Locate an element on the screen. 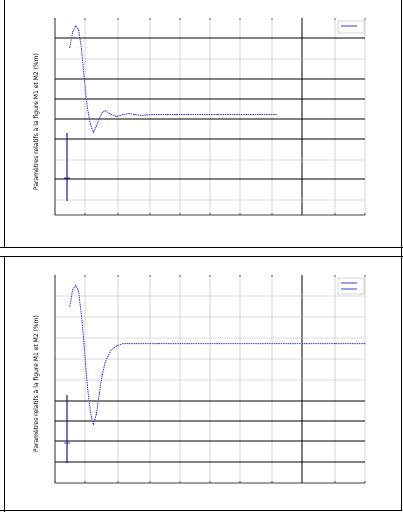 This screenshot has width=403, height=512. panel-top-border is located at coordinates (201, 256).